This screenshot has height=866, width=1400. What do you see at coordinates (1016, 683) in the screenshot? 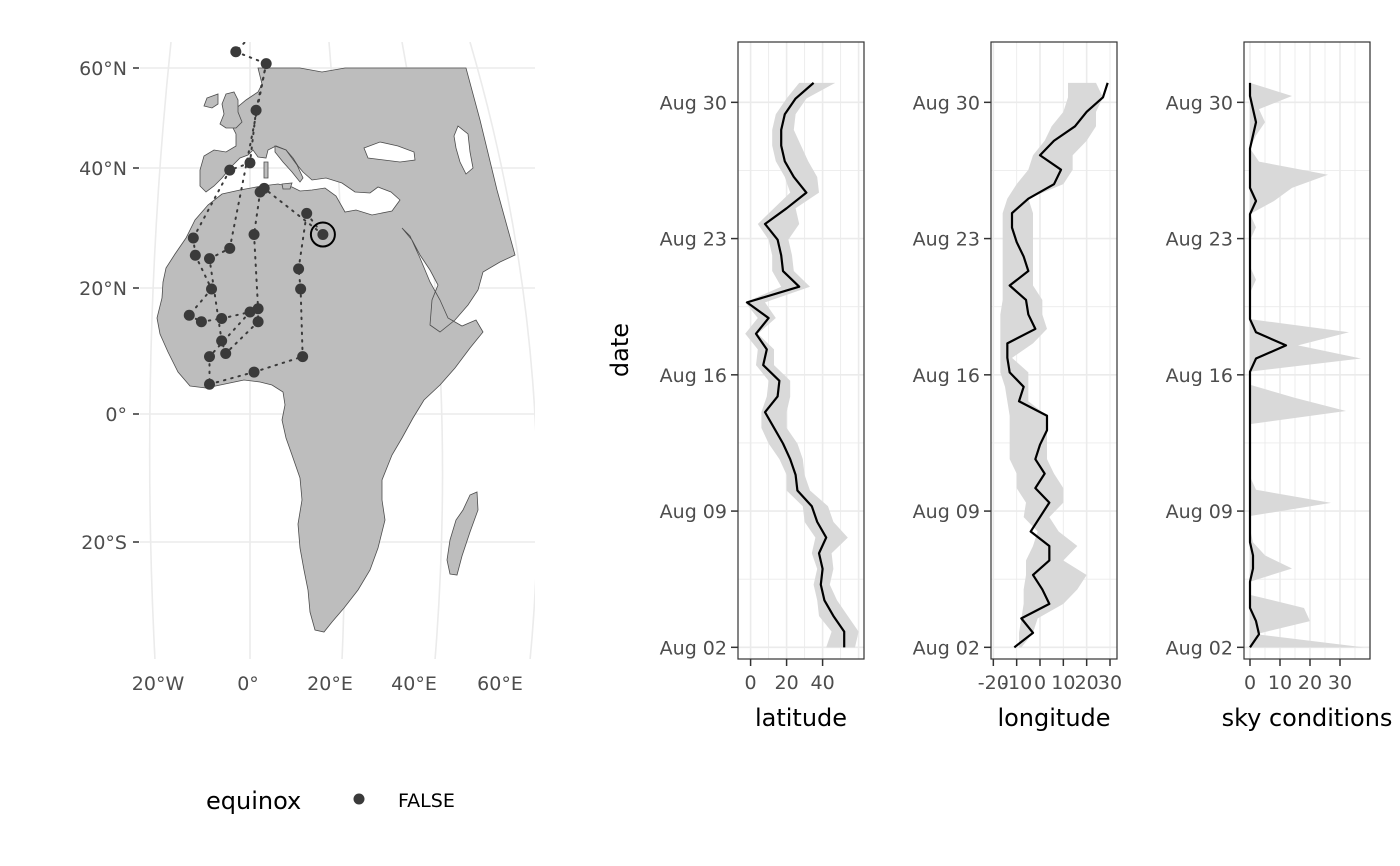
I see `x-tick-label: -10` at bounding box center [1016, 683].